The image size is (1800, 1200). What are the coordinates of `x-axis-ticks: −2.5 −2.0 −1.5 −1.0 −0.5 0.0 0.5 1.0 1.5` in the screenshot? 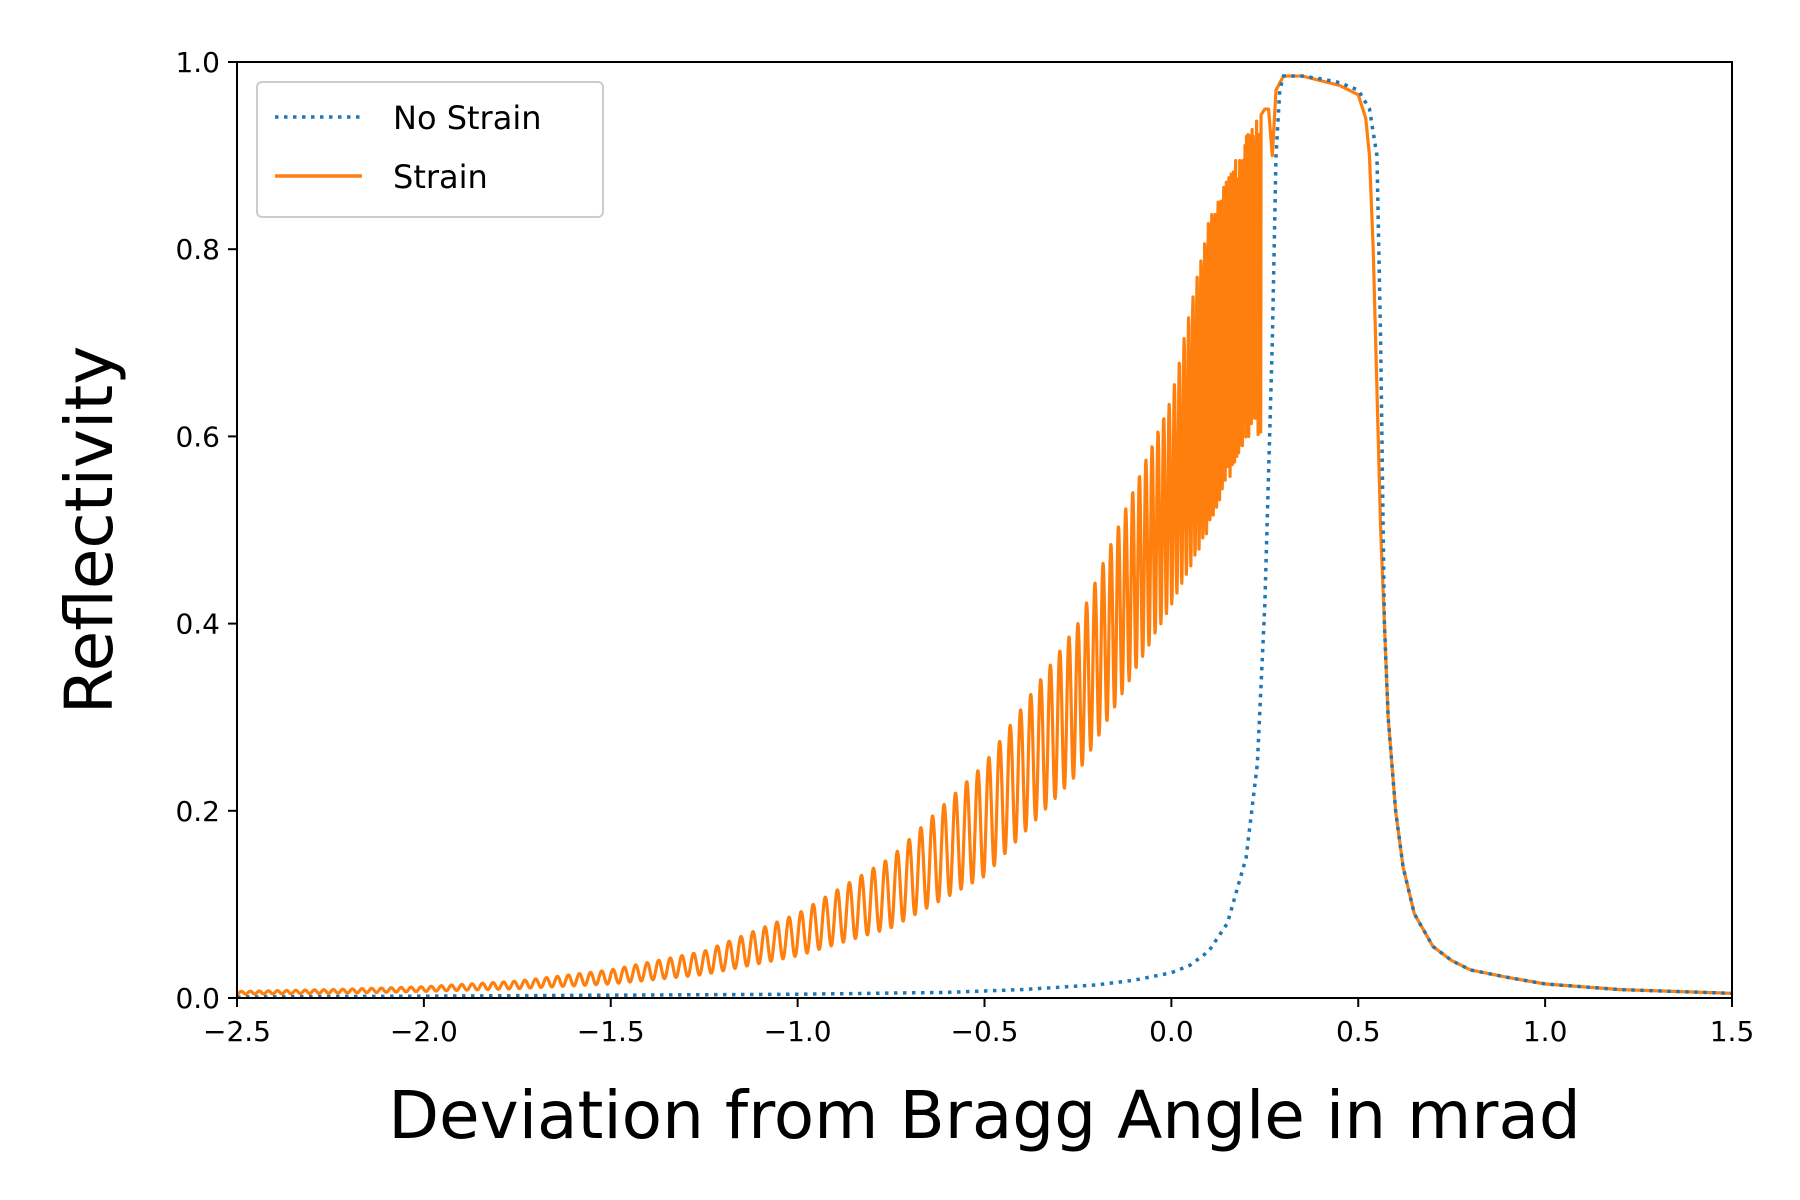 It's located at (978, 1023).